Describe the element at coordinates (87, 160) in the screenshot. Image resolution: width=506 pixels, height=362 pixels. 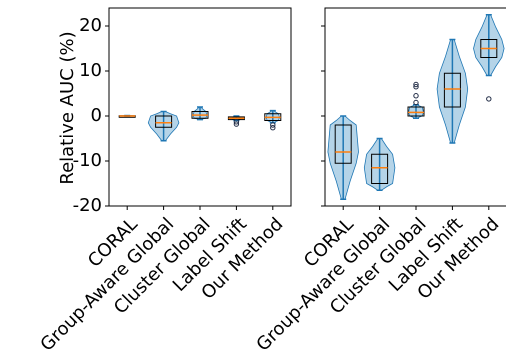
I see `y-tick-label: -10` at that location.